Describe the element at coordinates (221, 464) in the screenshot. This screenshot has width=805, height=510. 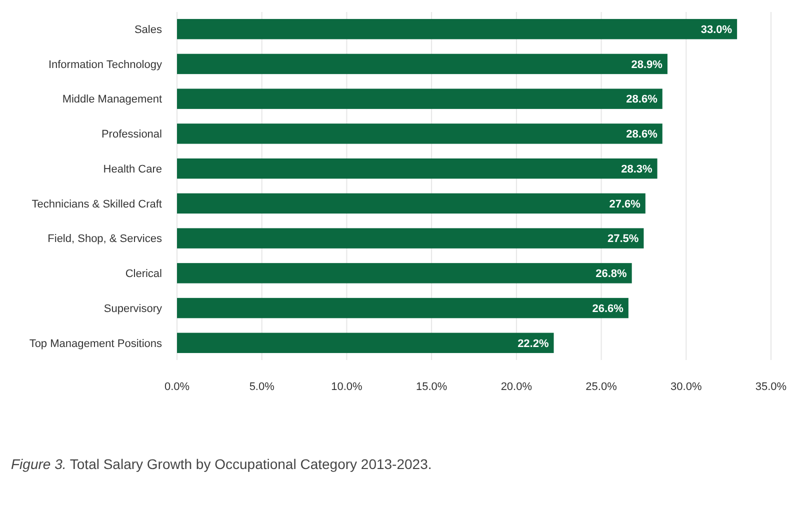
I see `caption: Figure 3. Total Salary Growth by Occupational Category 2013-2023.` at that location.